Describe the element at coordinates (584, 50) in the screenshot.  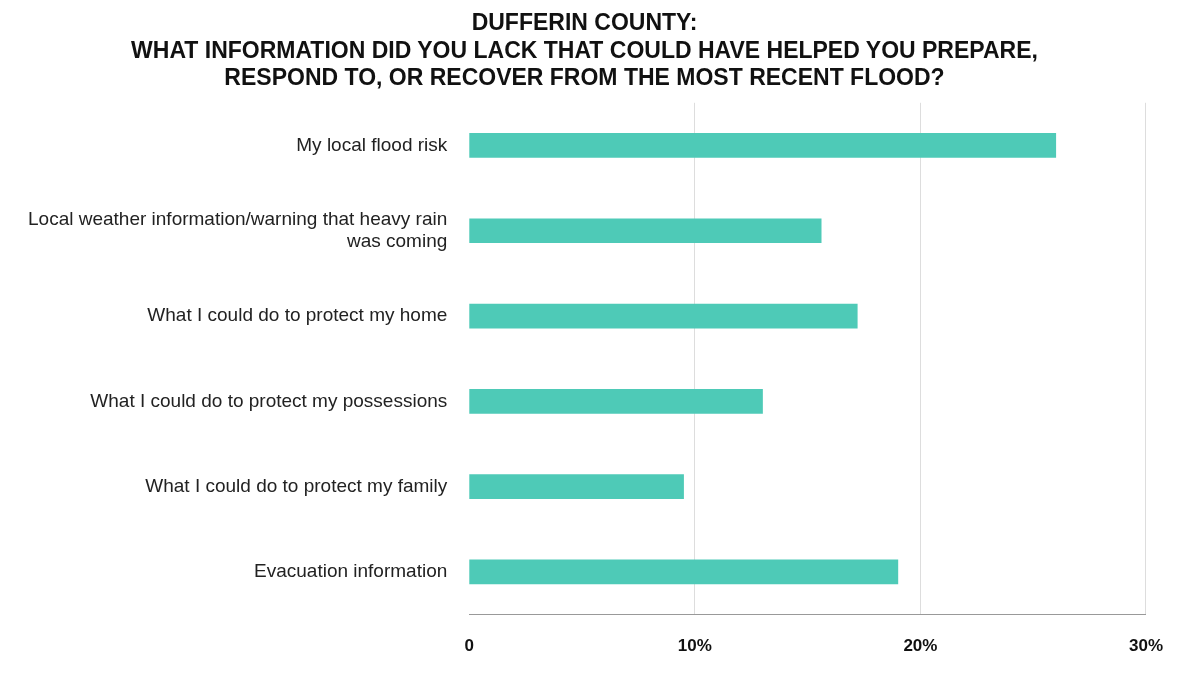
I see `chart-title: DUFFERIN COUNTY: WHAT INFORMATION DID YOU LACK THAT COULD HAVE HELPED YOU PREPARE, RESPOND TO, OR RECOVER FROM THE MOST RECENT FLOOD?` at that location.